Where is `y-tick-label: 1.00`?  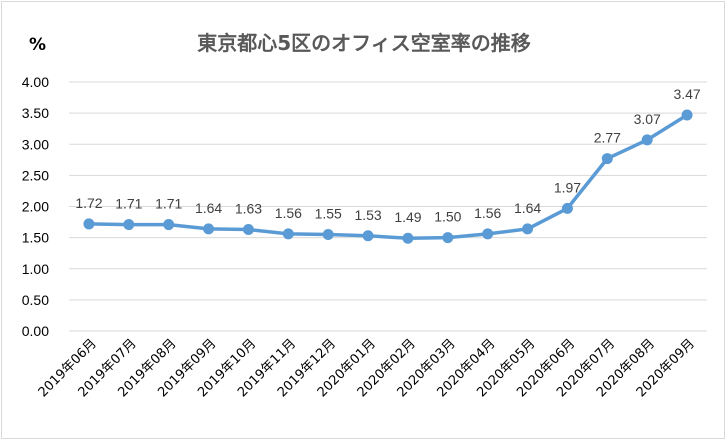 y-tick-label: 1.00 is located at coordinates (35, 269).